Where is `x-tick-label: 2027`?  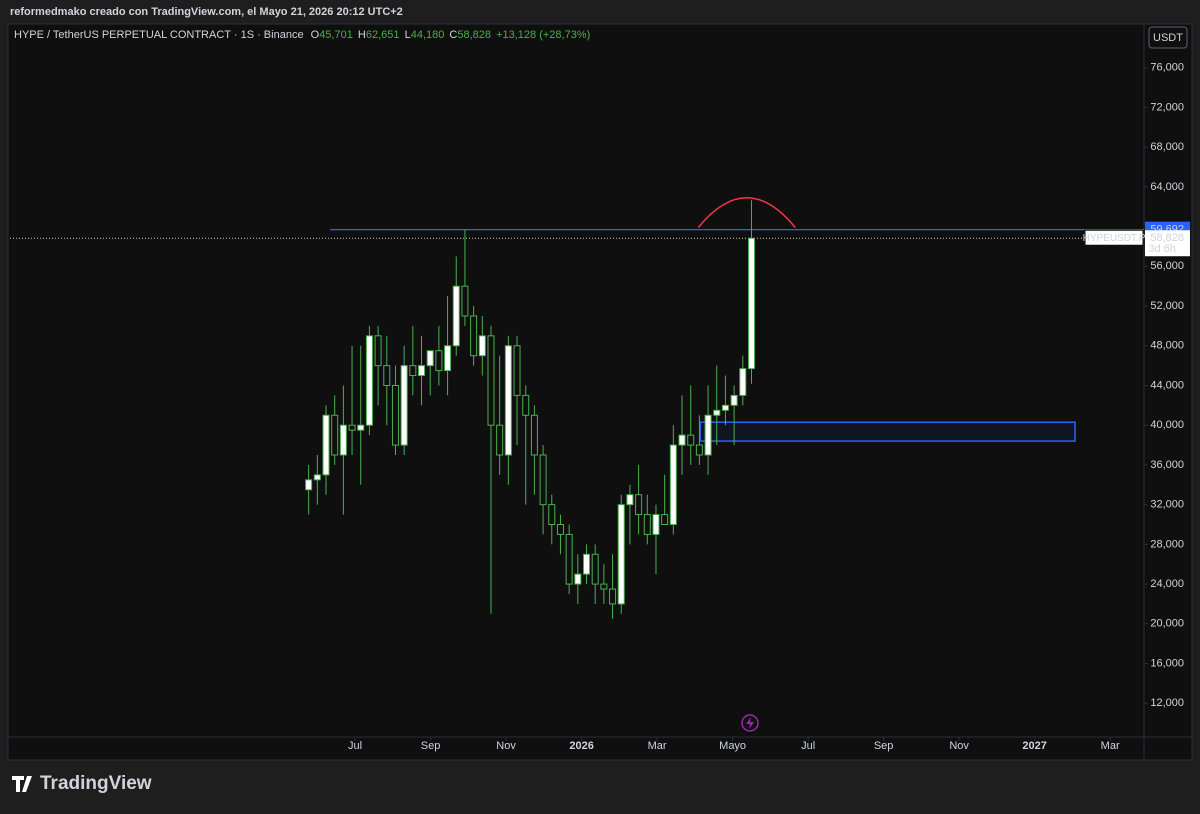
x-tick-label: 2027 is located at coordinates (1034, 746).